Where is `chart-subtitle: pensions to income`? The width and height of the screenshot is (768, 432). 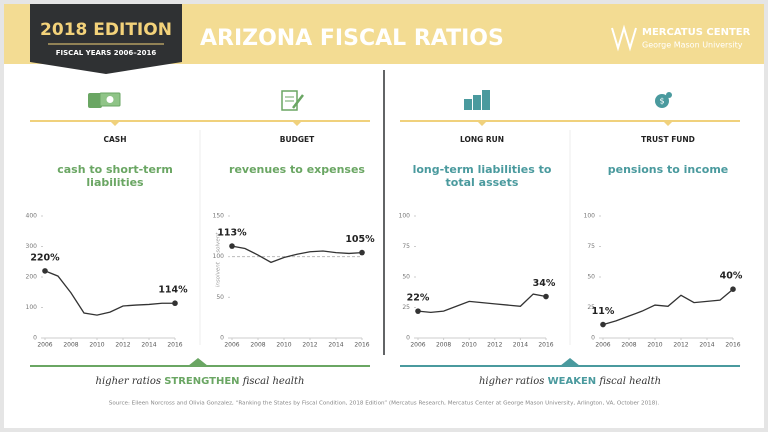 chart-subtitle: pensions to income is located at coordinates (668, 169).